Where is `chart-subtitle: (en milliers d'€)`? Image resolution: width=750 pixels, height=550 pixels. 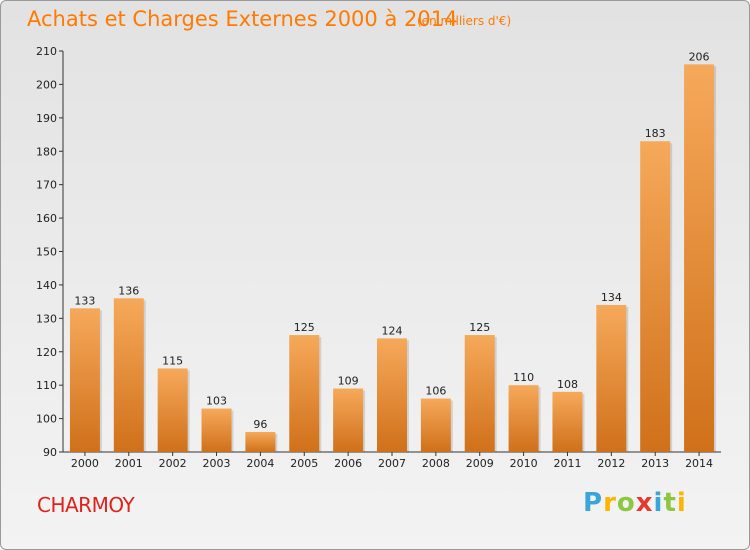 chart-subtitle: (en milliers d'€) is located at coordinates (464, 21).